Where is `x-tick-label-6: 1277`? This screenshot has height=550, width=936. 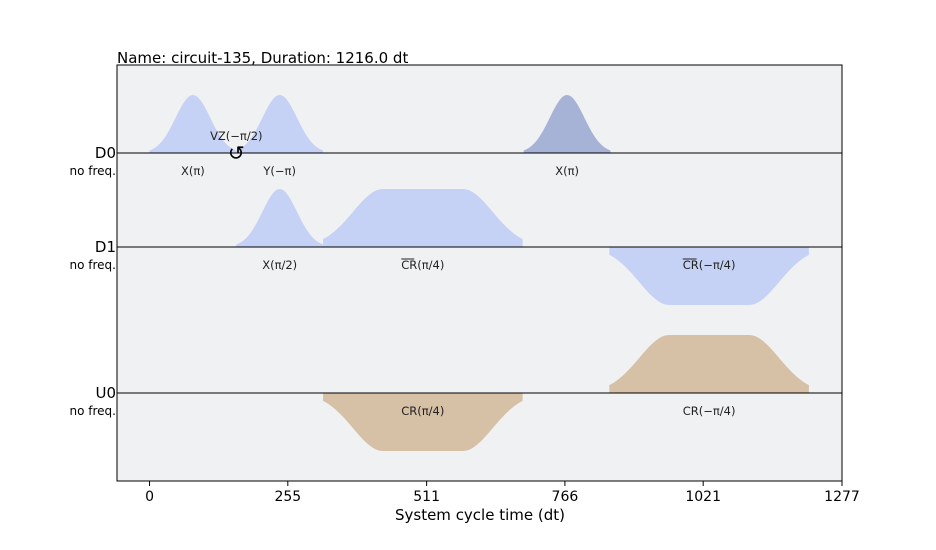
x-tick-label-6: 1277 is located at coordinates (842, 497).